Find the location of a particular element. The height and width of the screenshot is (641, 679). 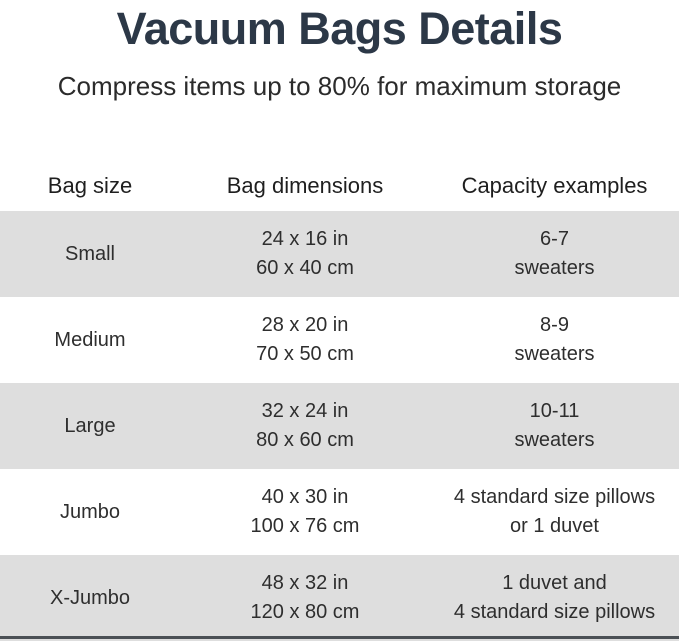

dimensions-cm: 120 x 80 cm is located at coordinates (305, 612).